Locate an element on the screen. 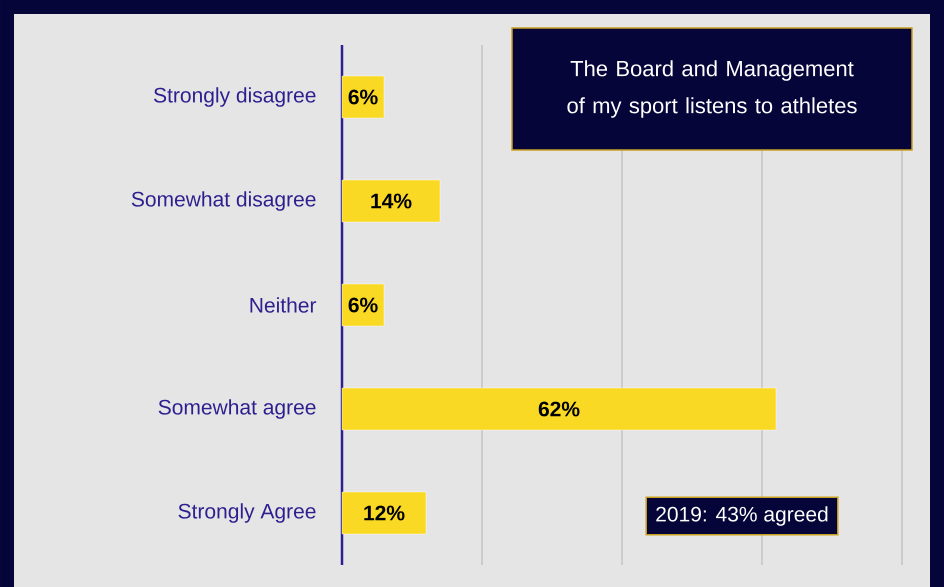 The image size is (944, 587). y-tick-label: Somewhat agree is located at coordinates (237, 409).